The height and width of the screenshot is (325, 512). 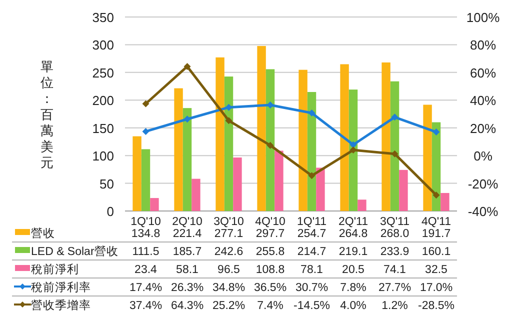 What do you see at coordinates (229, 222) in the screenshot?
I see `x-tick-label: 3Q'10` at bounding box center [229, 222].